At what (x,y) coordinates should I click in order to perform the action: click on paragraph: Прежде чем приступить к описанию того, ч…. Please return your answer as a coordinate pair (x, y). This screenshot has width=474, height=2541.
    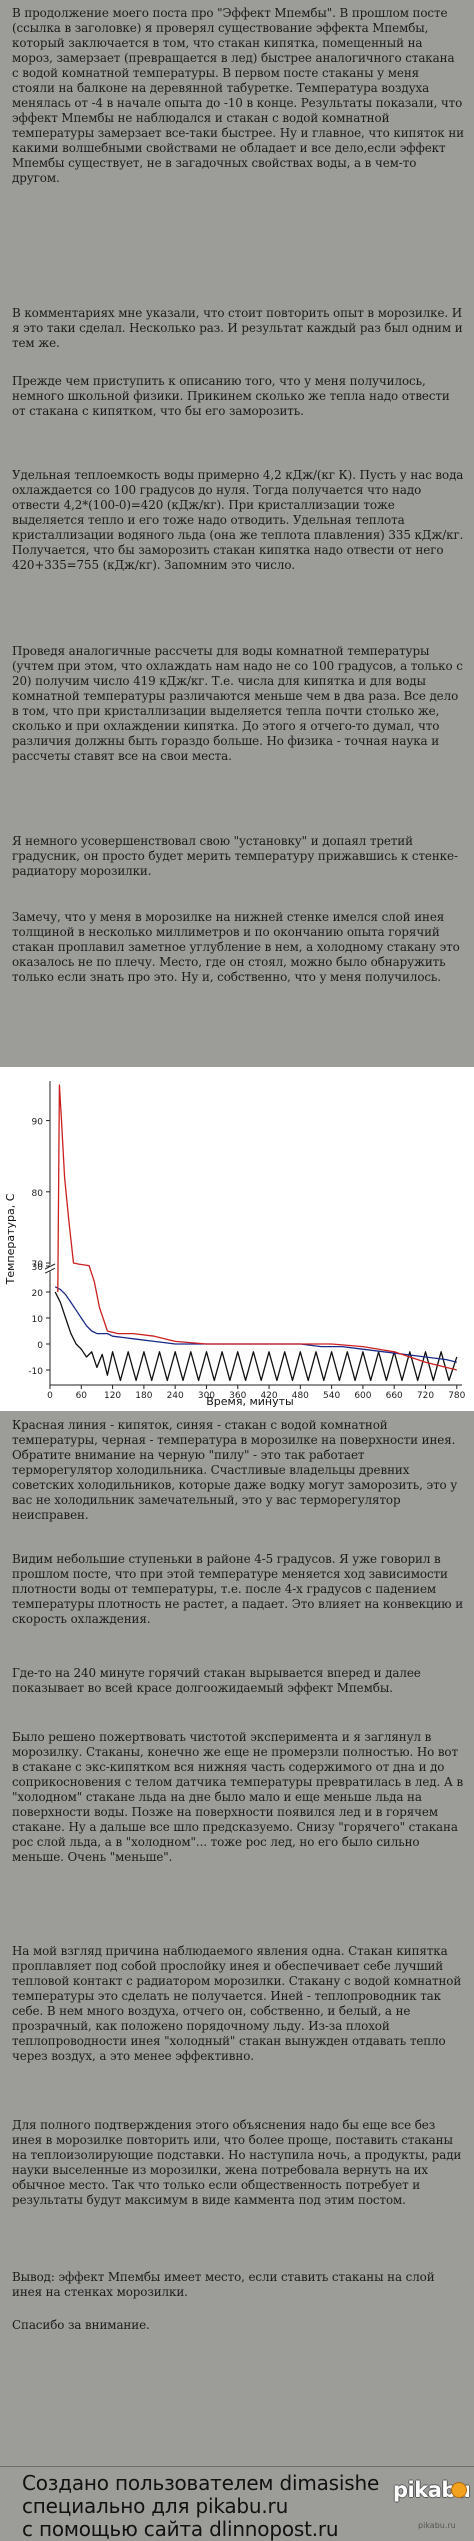
    Looking at the image, I should click on (237, 396).